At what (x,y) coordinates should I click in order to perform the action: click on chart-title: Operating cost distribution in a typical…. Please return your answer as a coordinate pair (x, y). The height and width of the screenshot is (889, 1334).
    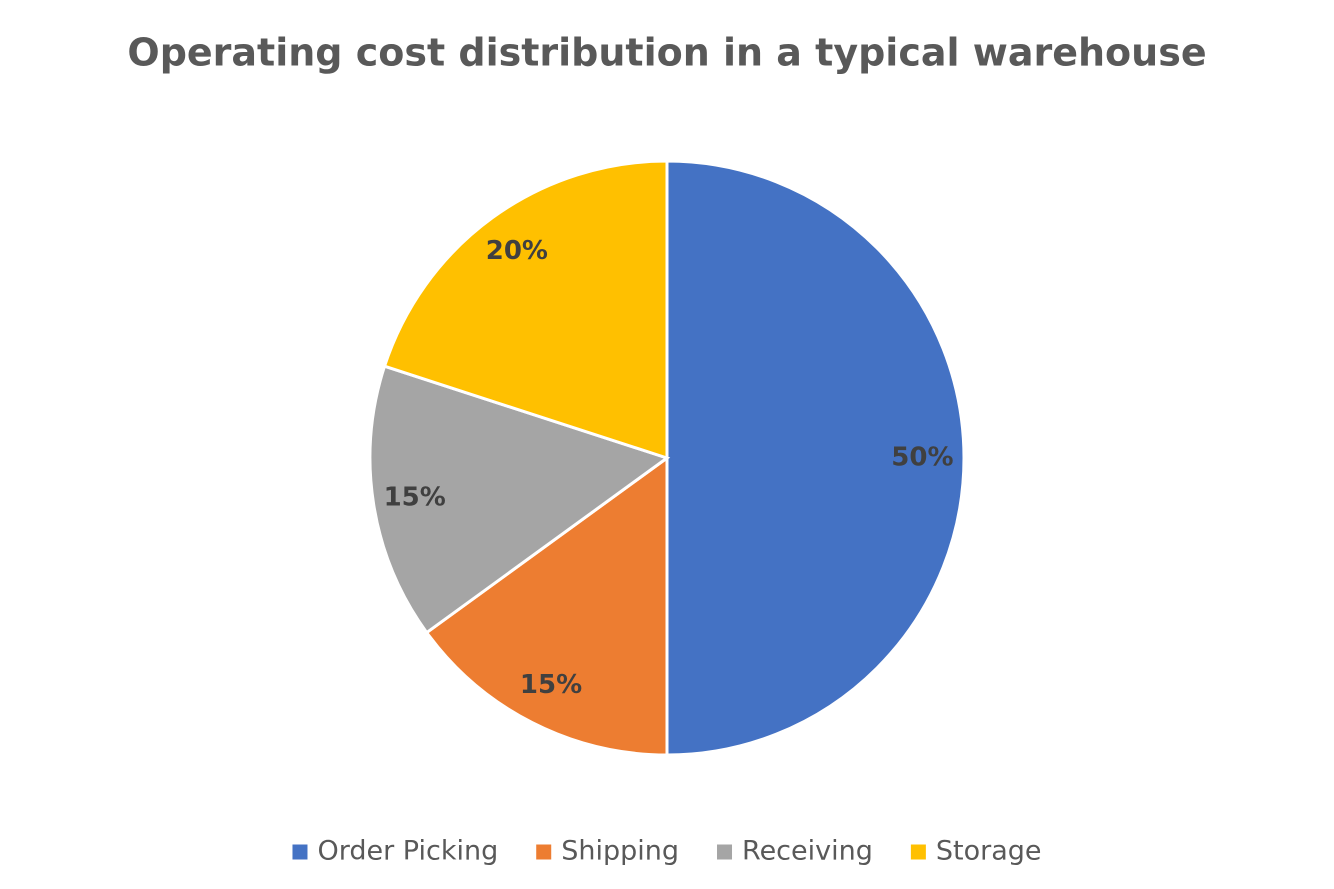
    Looking at the image, I should click on (666, 53).